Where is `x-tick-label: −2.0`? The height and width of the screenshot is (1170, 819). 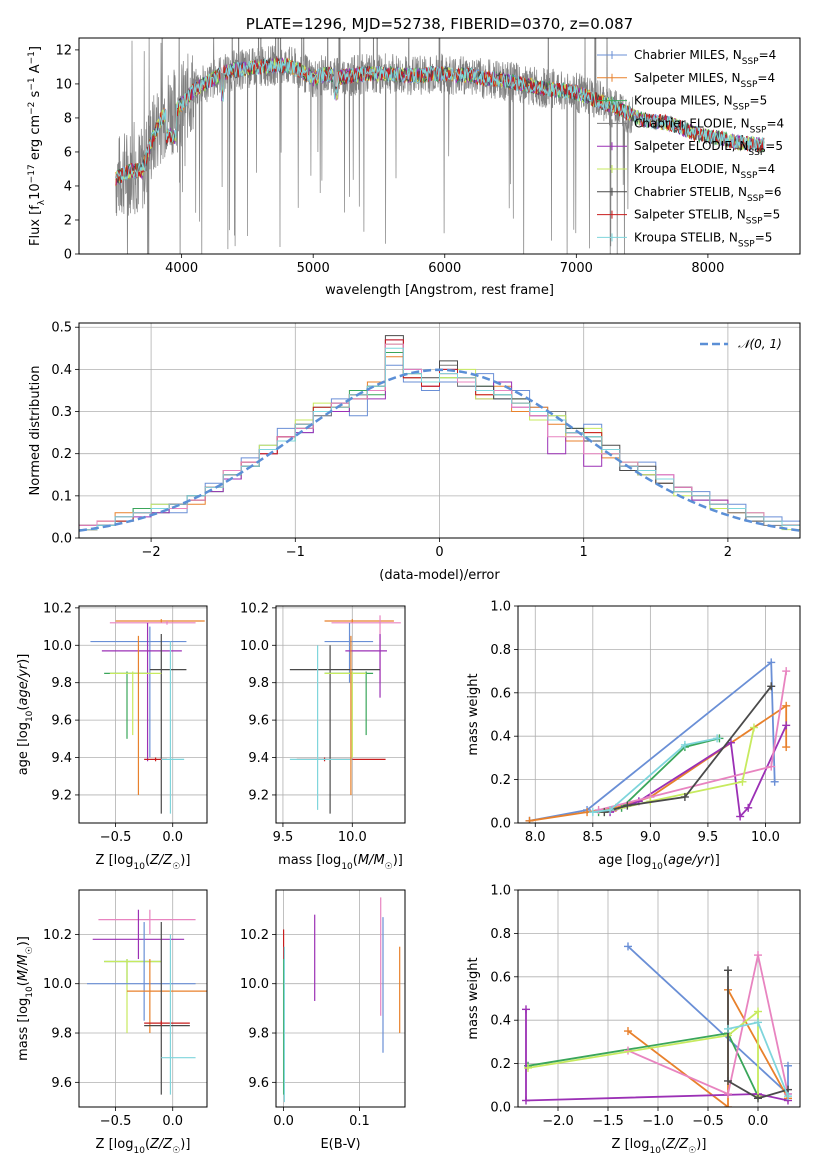 x-tick-label: −2.0 is located at coordinates (558, 1121).